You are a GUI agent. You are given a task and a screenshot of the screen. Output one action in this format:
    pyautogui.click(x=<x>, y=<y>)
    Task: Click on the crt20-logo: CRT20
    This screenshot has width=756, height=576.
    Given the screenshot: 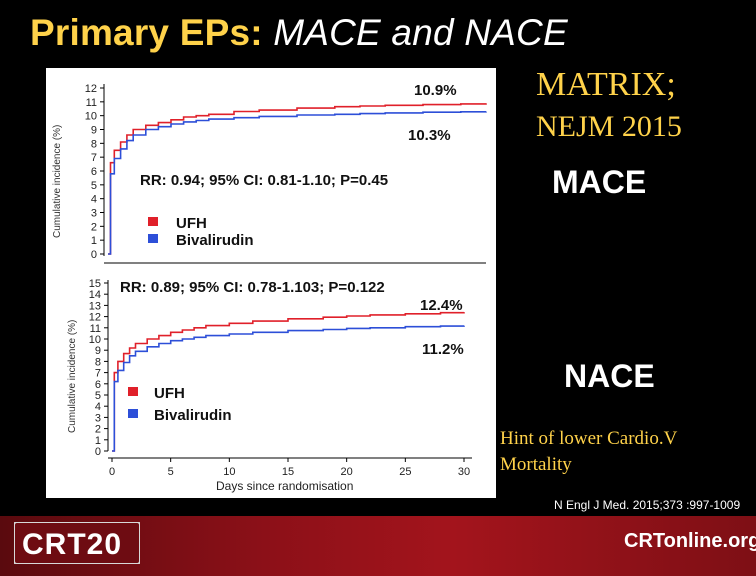 What is the action you would take?
    pyautogui.click(x=77, y=543)
    